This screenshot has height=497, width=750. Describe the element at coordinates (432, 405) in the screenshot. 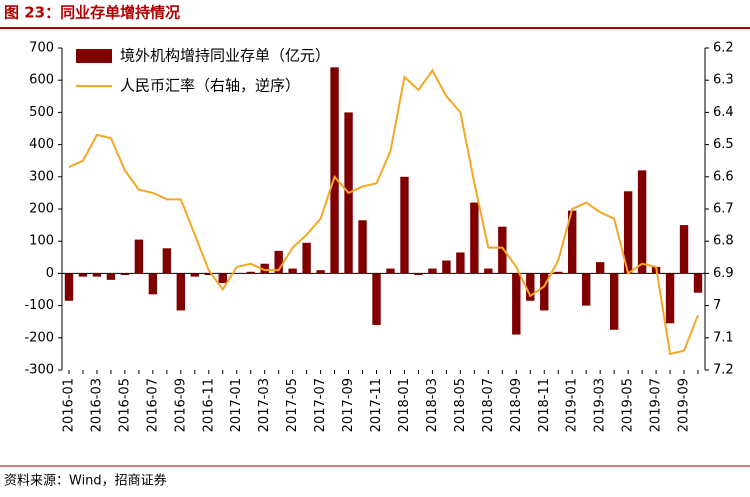

I see `x-tick-label: 2018-03` at that location.